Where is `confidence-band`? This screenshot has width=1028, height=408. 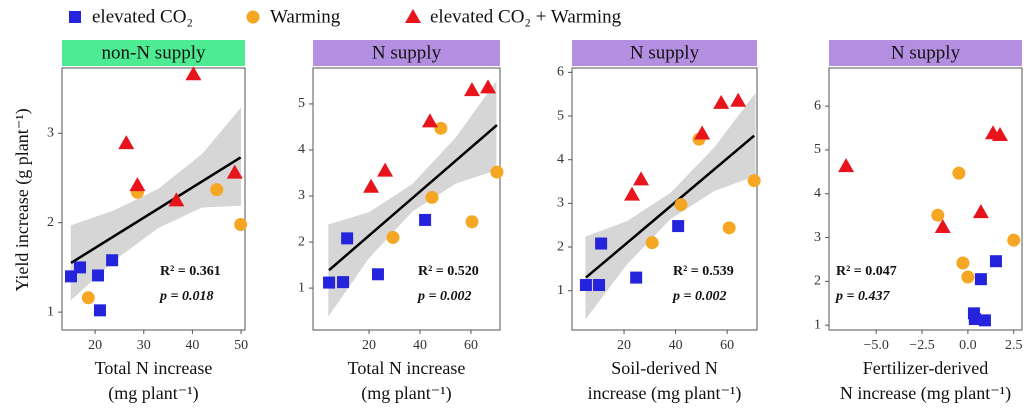
confidence-band is located at coordinates (156, 204).